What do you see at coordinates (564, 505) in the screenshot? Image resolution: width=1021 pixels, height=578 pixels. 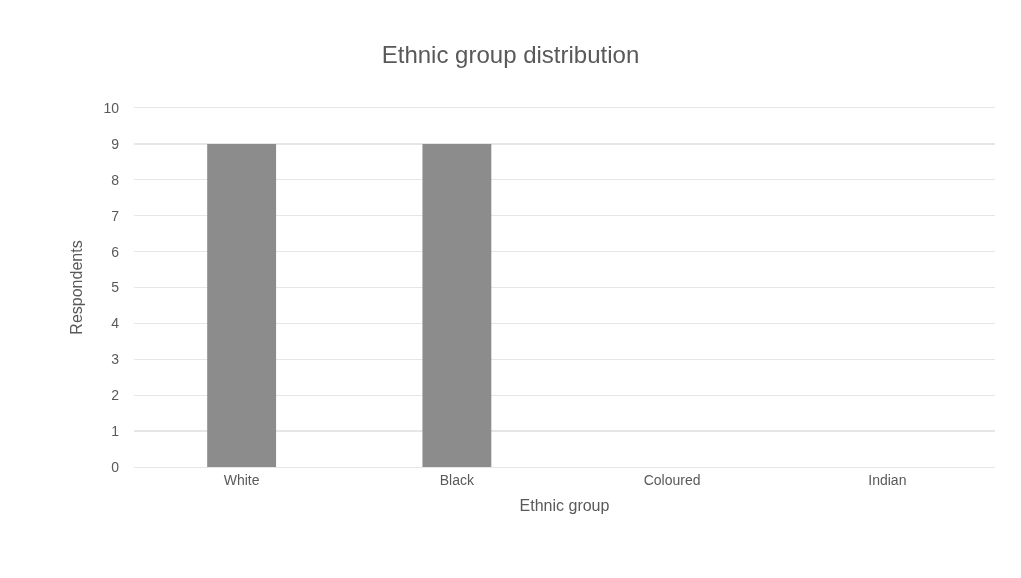 I see `x-axis-title: Ethnic group` at bounding box center [564, 505].